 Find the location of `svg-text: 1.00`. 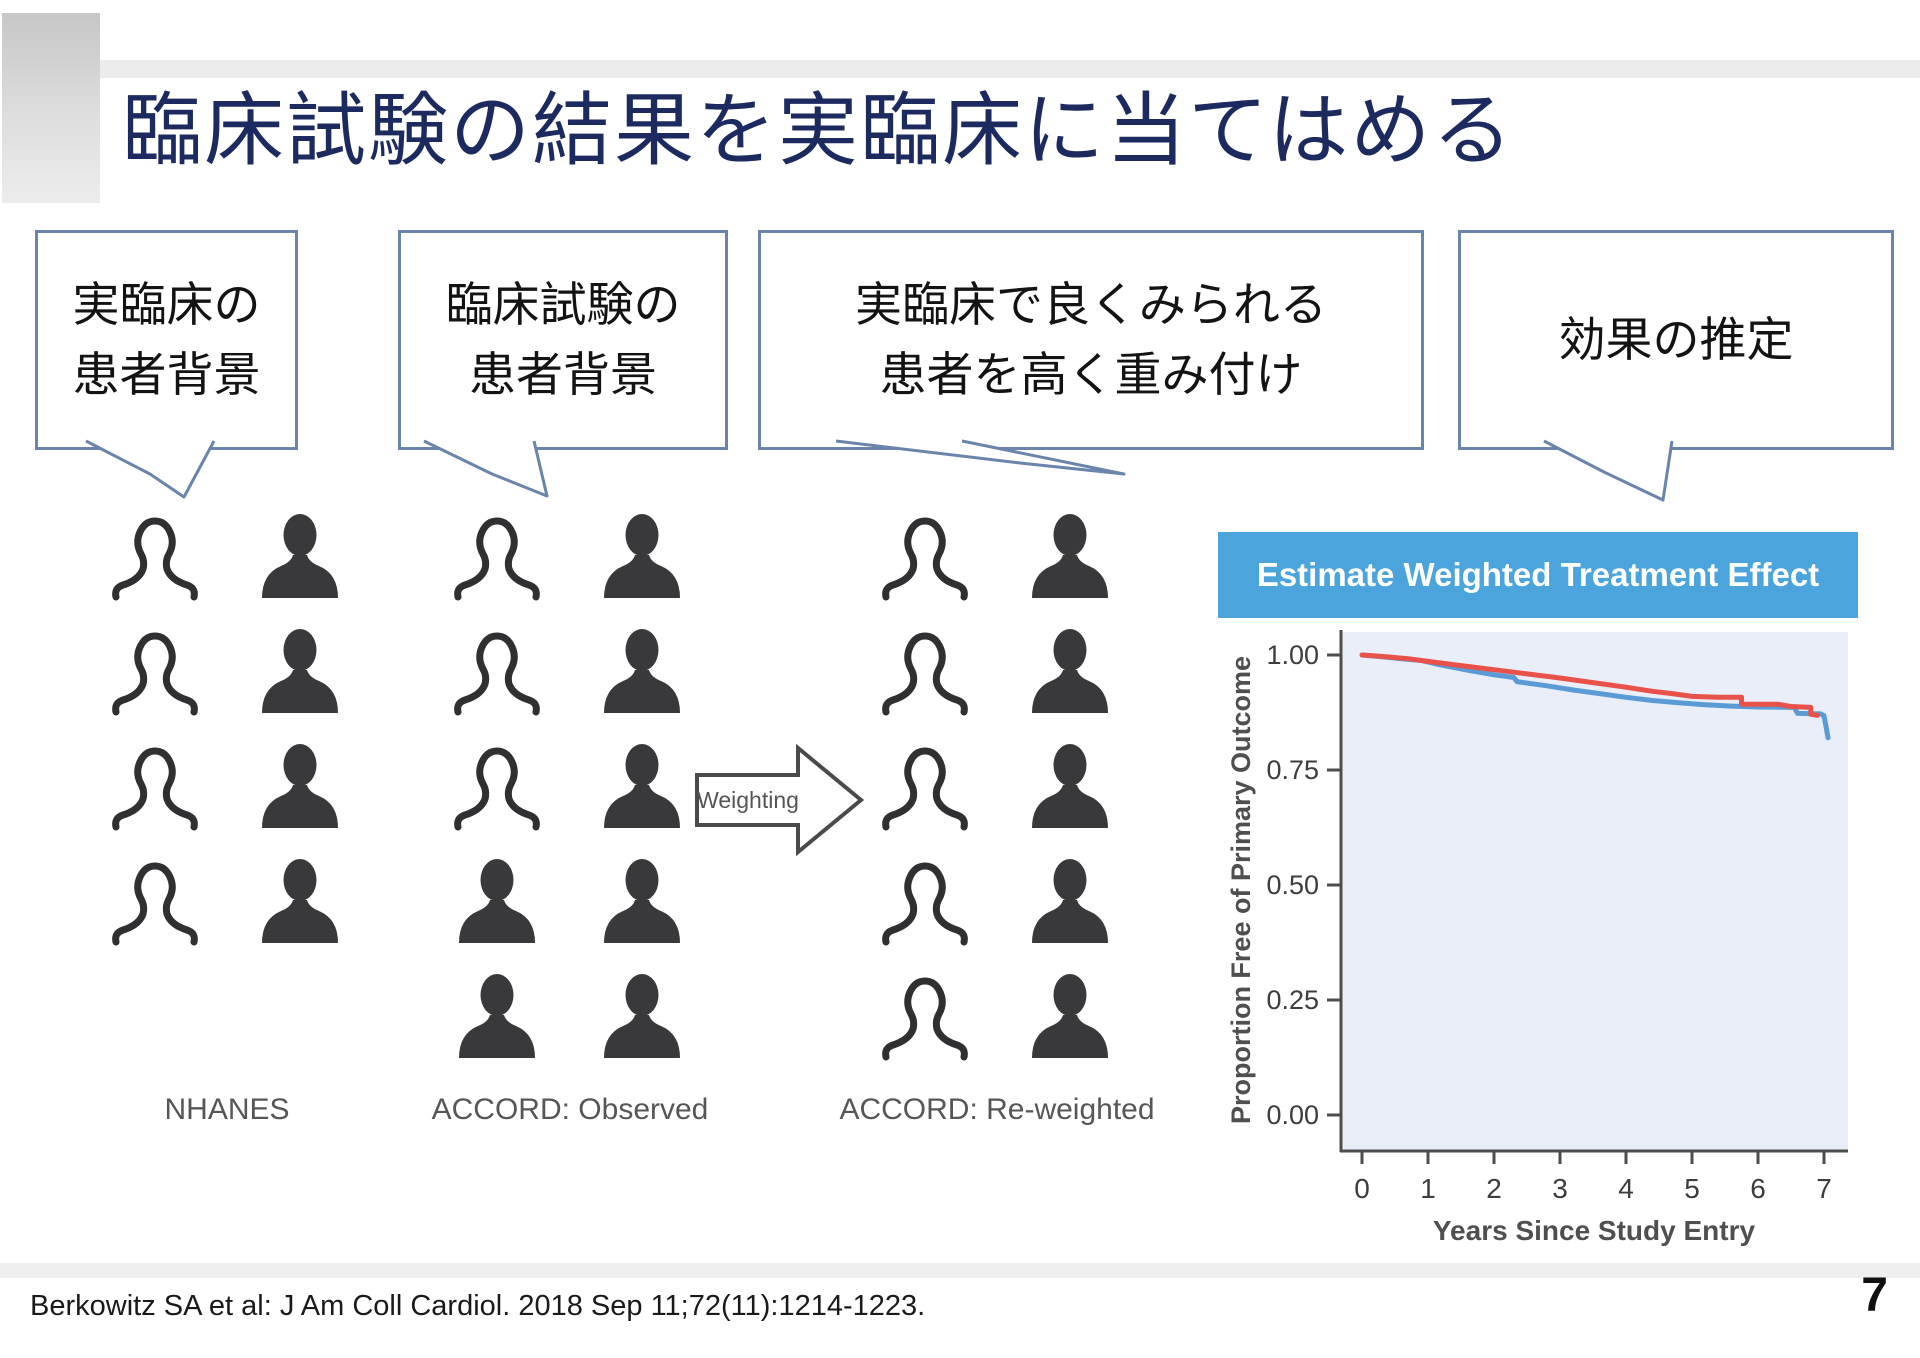

svg-text: 1.00 is located at coordinates (1292, 655).